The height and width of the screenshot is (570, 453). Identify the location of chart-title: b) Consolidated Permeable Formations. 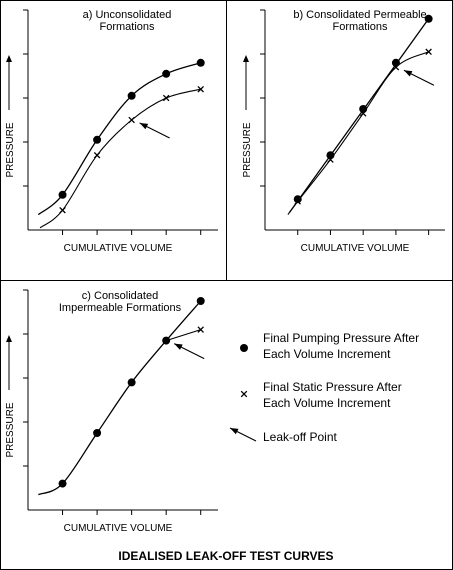
(359, 21).